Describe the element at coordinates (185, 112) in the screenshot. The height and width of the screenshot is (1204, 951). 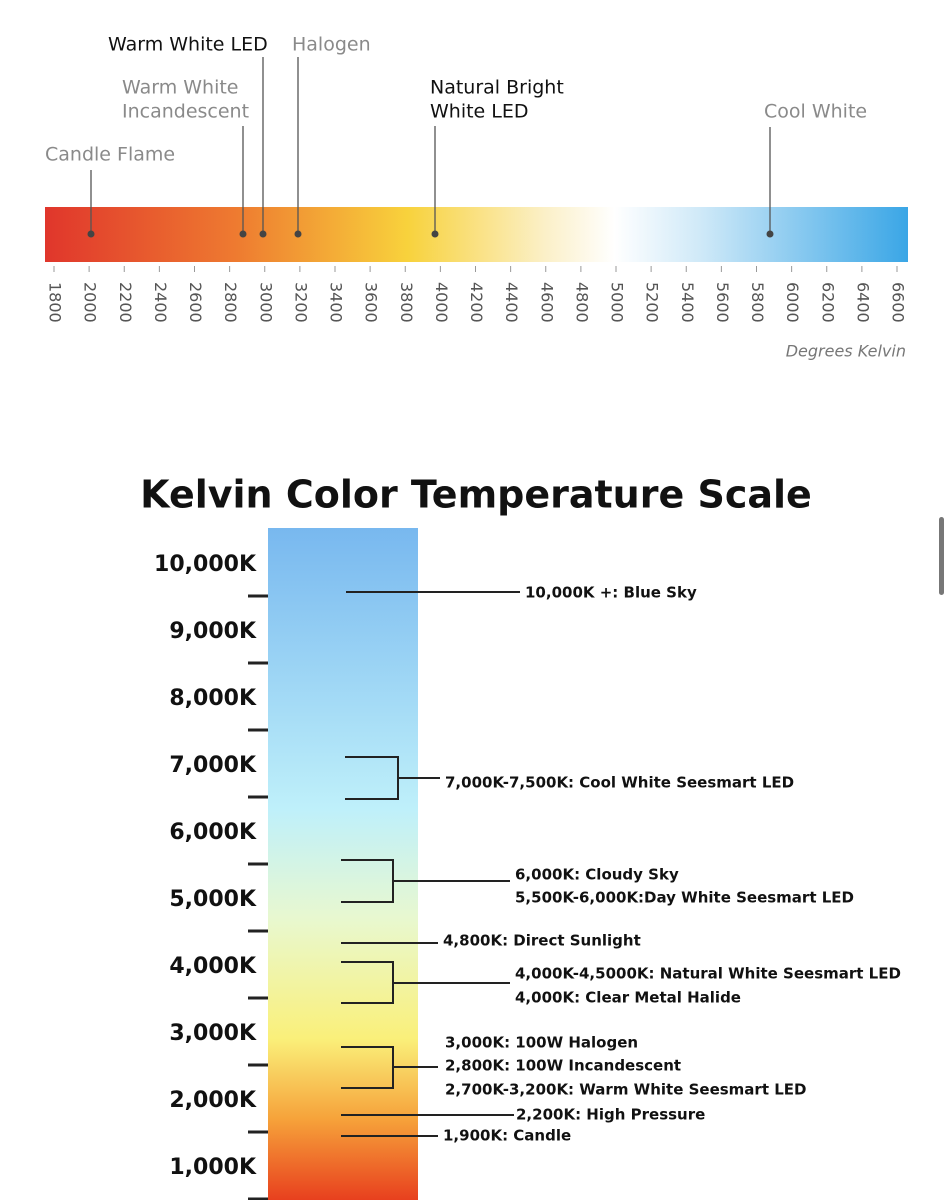
I see `label: Incandescent` at that location.